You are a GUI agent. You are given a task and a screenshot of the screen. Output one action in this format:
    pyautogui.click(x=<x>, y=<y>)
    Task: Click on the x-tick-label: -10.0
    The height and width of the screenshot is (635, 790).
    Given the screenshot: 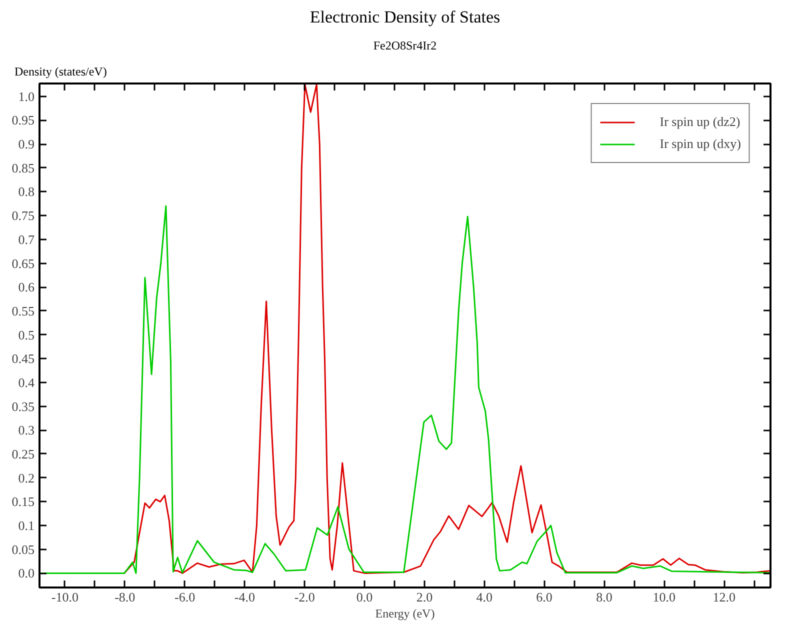 What is the action you would take?
    pyautogui.click(x=65, y=597)
    